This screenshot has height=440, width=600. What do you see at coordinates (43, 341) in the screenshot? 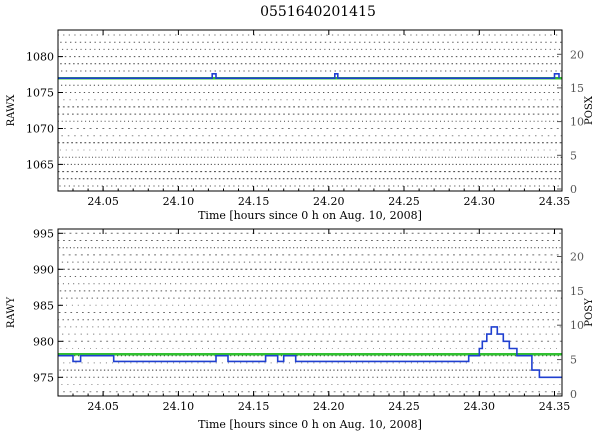
I see `y-tick-label: 980` at bounding box center [43, 341].